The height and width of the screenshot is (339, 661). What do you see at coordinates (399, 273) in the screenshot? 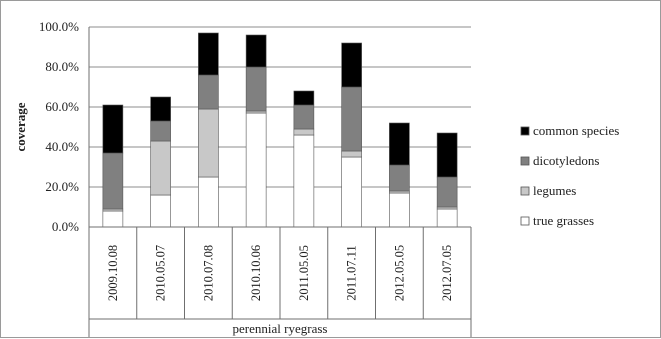
I see `category-label: 2012.05.05` at bounding box center [399, 273].